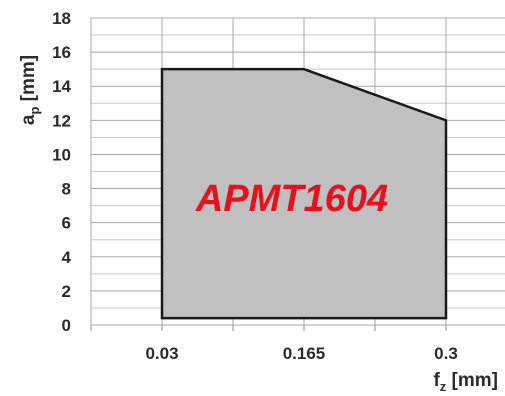  I want to click on x-axis-symbol: f, so click(436, 380).